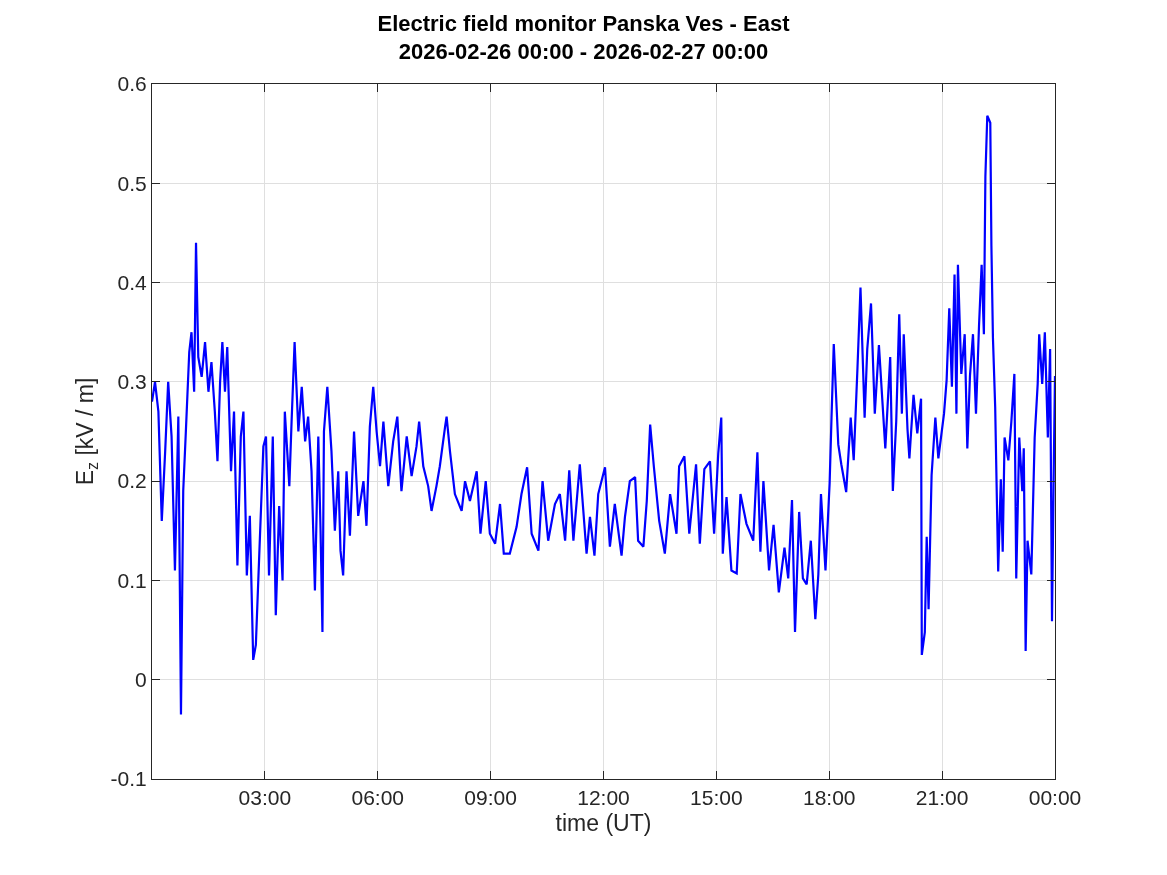 The image size is (1167, 875). Describe the element at coordinates (584, 37) in the screenshot. I see `chart-title: Electric field monitor Panska Ves - East 2026-02-26 00:00 - 2026-02-27 00:00` at that location.